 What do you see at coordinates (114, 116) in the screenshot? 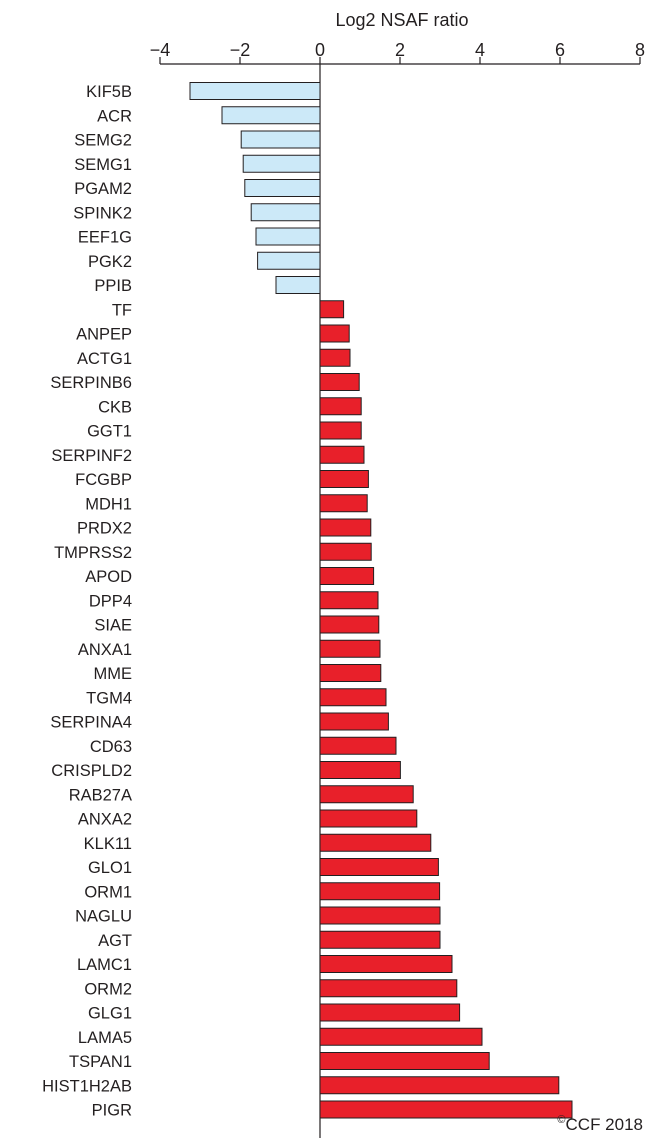
I see `category-label: ACR` at bounding box center [114, 116].